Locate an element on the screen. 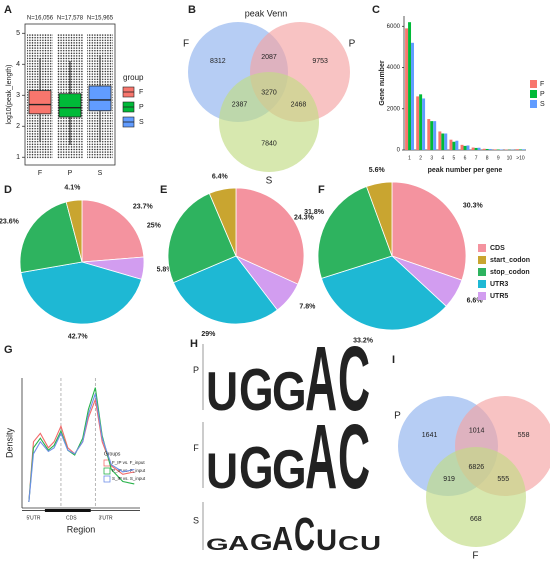 Image resolution: width=550 pixels, height=564 pixels. slice-label: 6.4% is located at coordinates (220, 176).